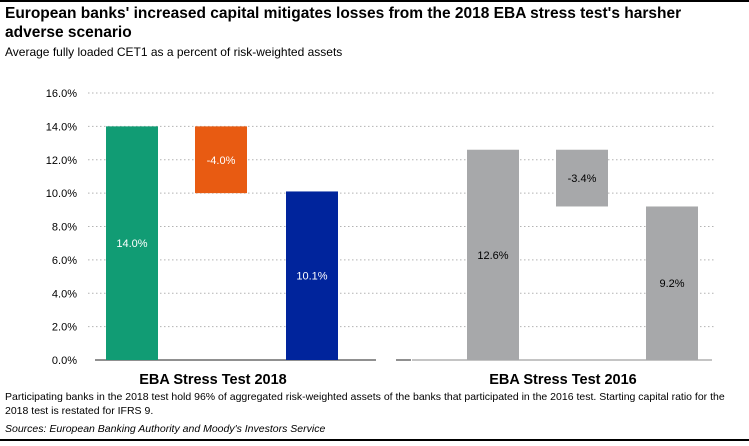 This screenshot has width=749, height=446. I want to click on y-tick-label: 6.0%, so click(64, 261).